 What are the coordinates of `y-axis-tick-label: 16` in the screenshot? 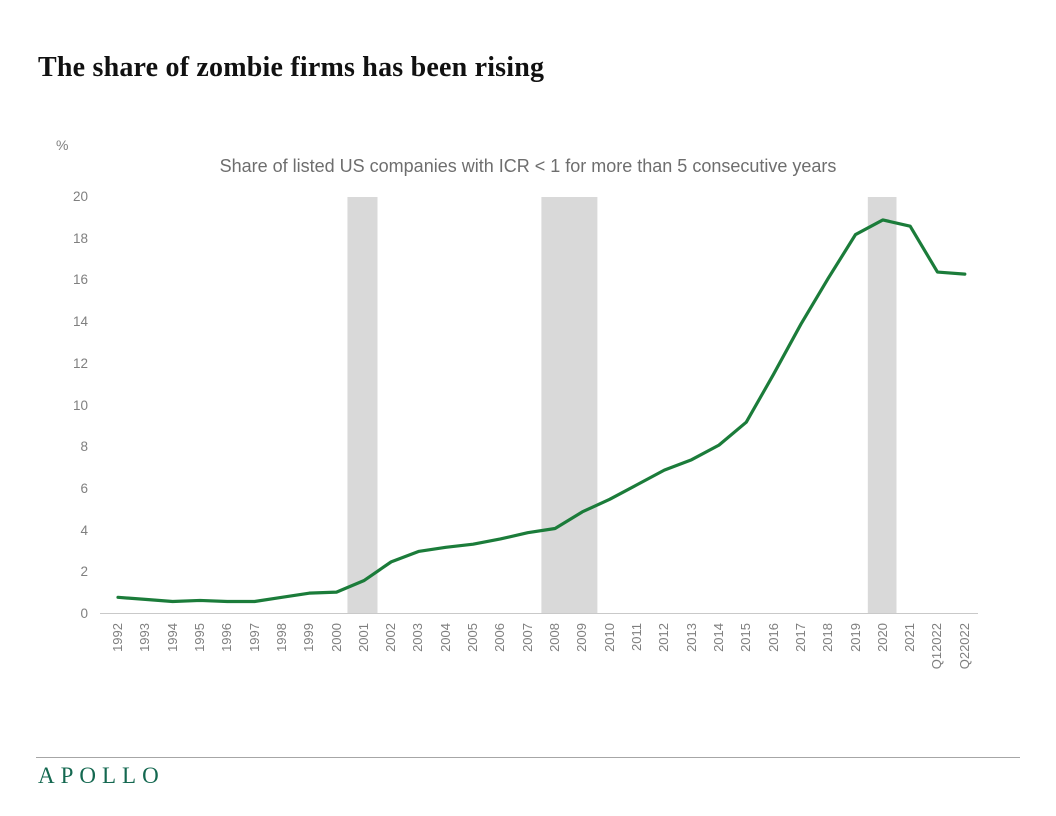 It's located at (80, 280).